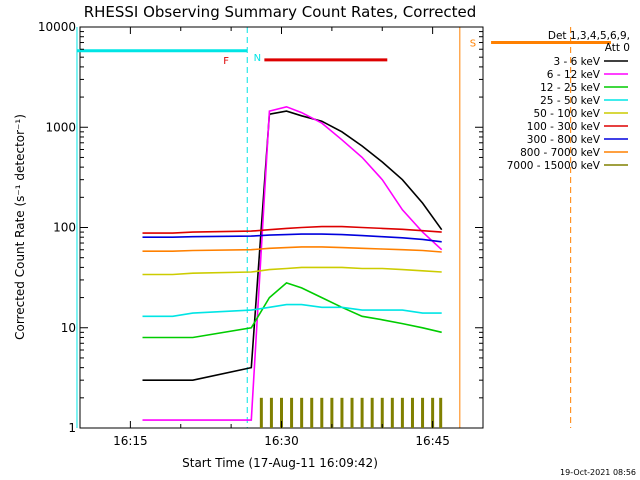  Describe the element at coordinates (68, 328) in the screenshot. I see `y-tick-label: 10` at that location.